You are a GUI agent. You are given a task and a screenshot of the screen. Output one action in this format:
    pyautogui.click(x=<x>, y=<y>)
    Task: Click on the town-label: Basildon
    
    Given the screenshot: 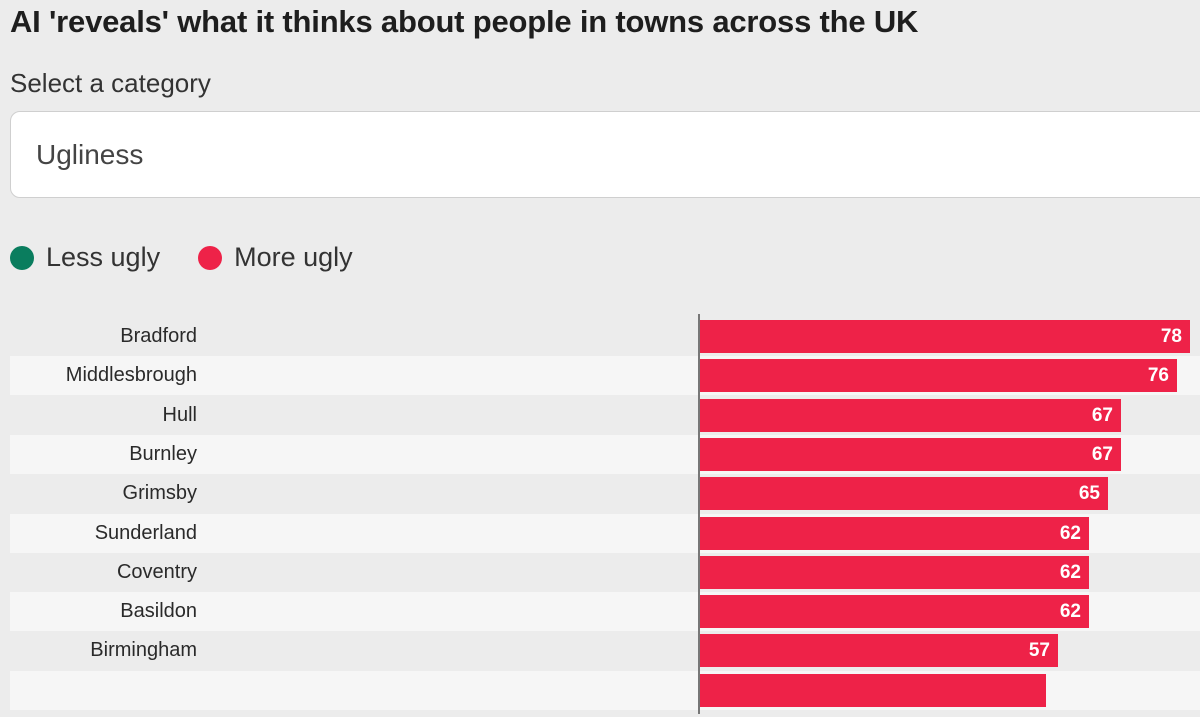 What is the action you would take?
    pyautogui.click(x=158, y=611)
    